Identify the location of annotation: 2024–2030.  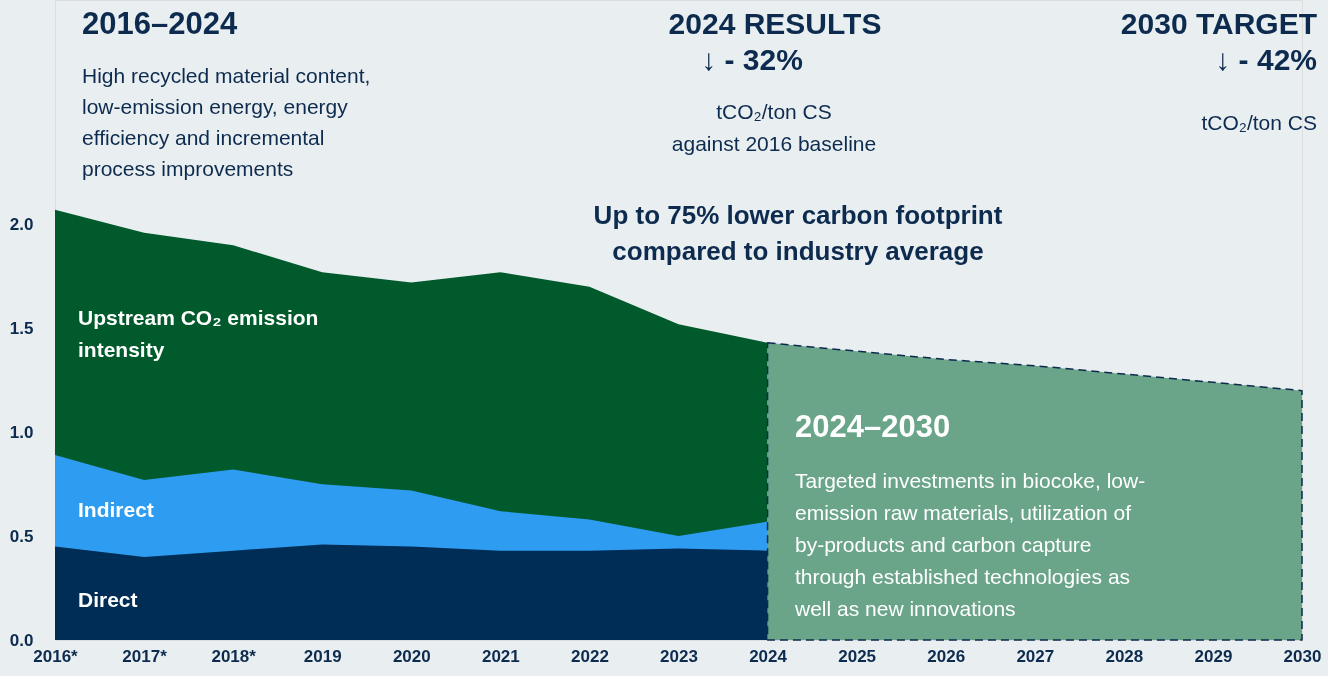
(873, 426).